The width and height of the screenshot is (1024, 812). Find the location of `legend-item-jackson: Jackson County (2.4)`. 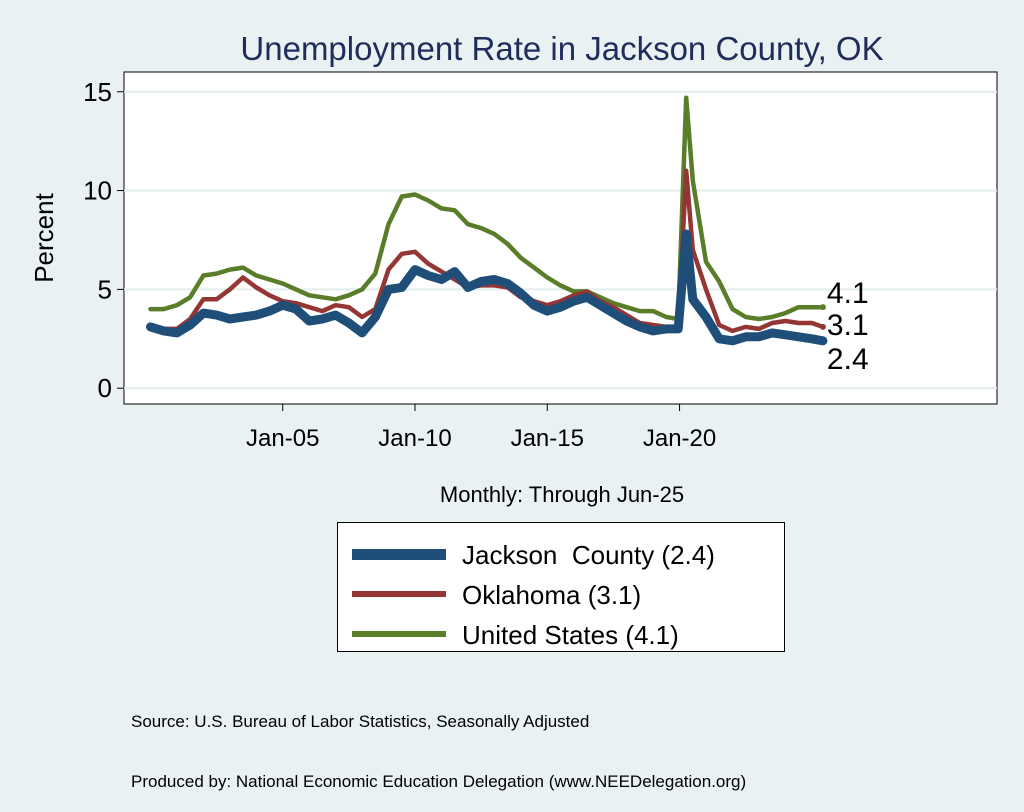

legend-item-jackson: Jackson County (2.4) is located at coordinates (561, 555).